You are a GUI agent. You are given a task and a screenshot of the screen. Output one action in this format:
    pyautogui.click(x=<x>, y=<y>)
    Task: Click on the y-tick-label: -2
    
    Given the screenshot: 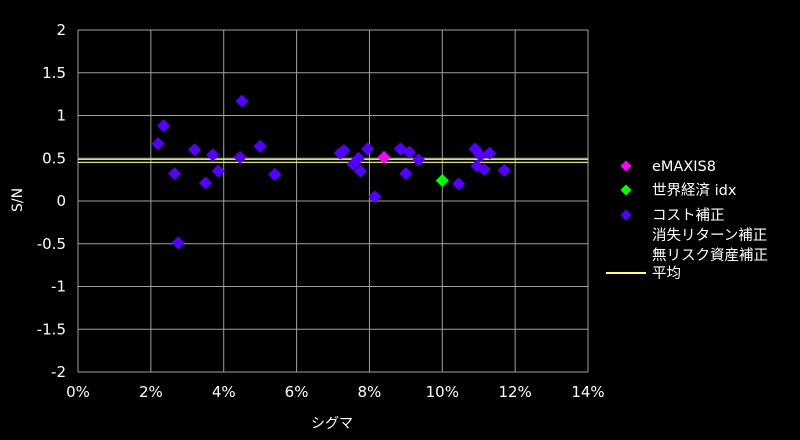 What is the action you would take?
    pyautogui.click(x=58, y=372)
    